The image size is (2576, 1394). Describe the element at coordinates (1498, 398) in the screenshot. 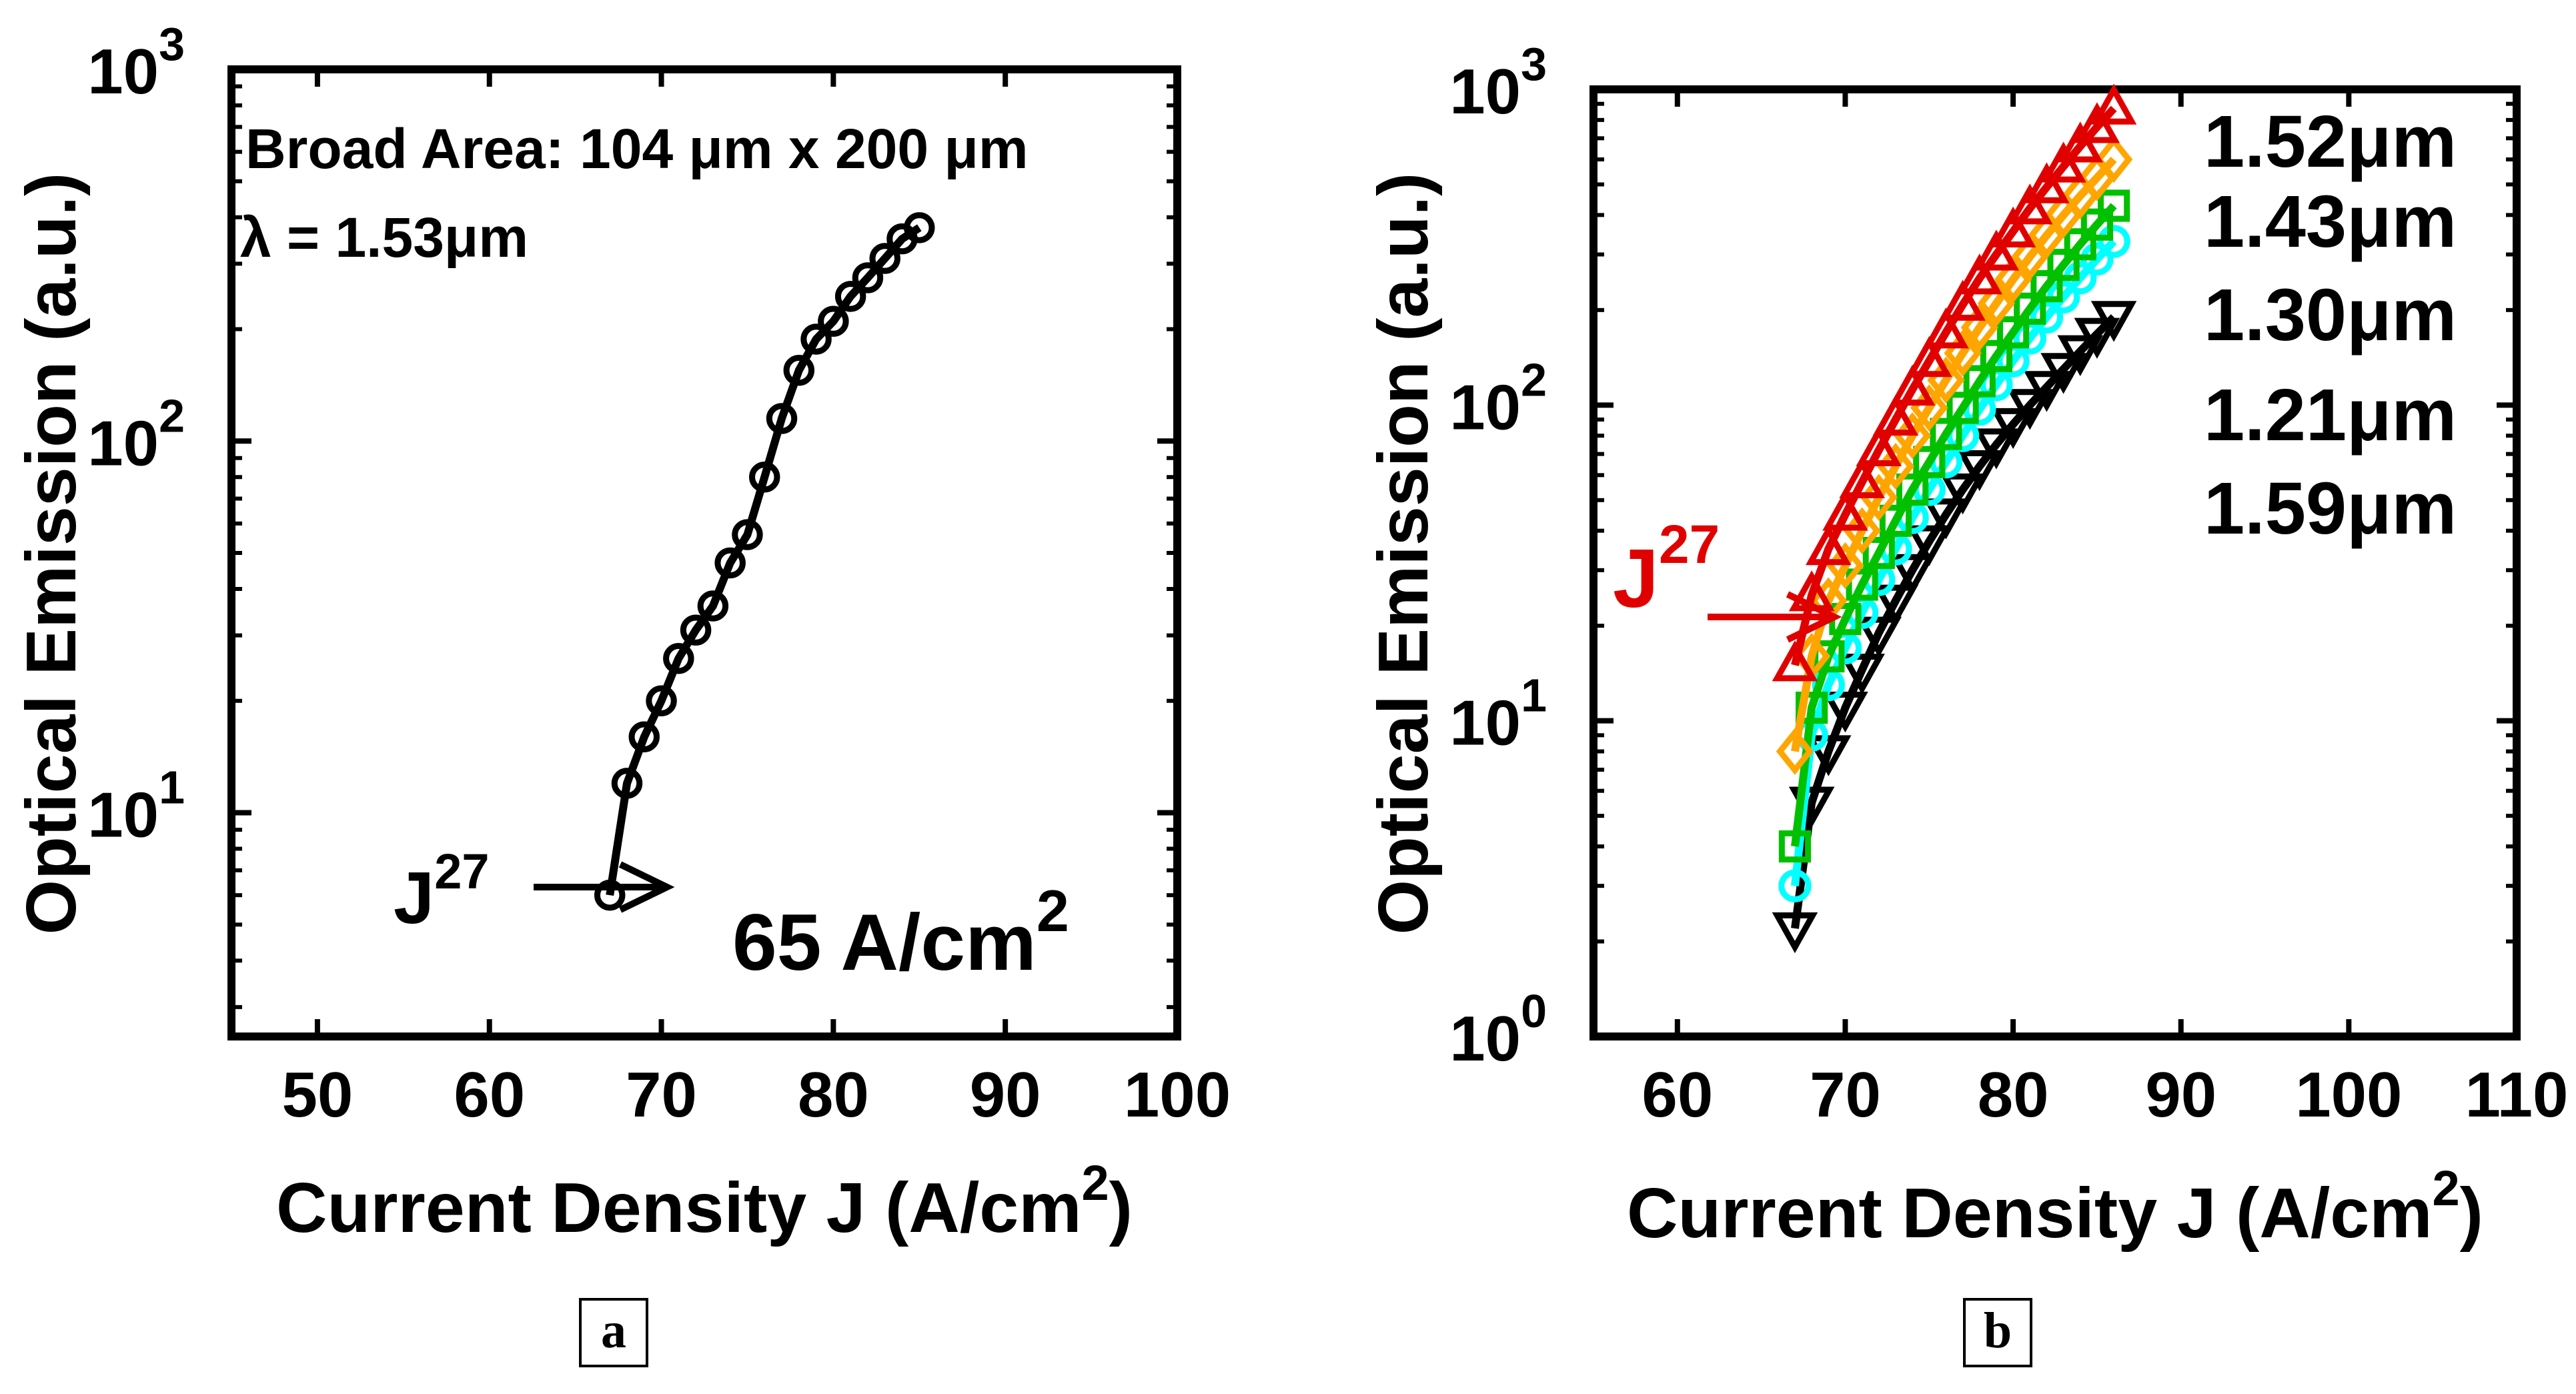

I see `y-tick-label: 10²` at that location.